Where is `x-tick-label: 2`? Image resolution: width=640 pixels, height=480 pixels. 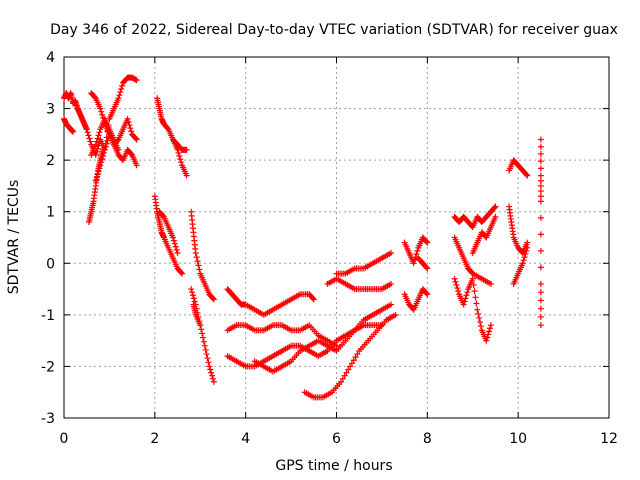
x-tick-label: 2 is located at coordinates (154, 439).